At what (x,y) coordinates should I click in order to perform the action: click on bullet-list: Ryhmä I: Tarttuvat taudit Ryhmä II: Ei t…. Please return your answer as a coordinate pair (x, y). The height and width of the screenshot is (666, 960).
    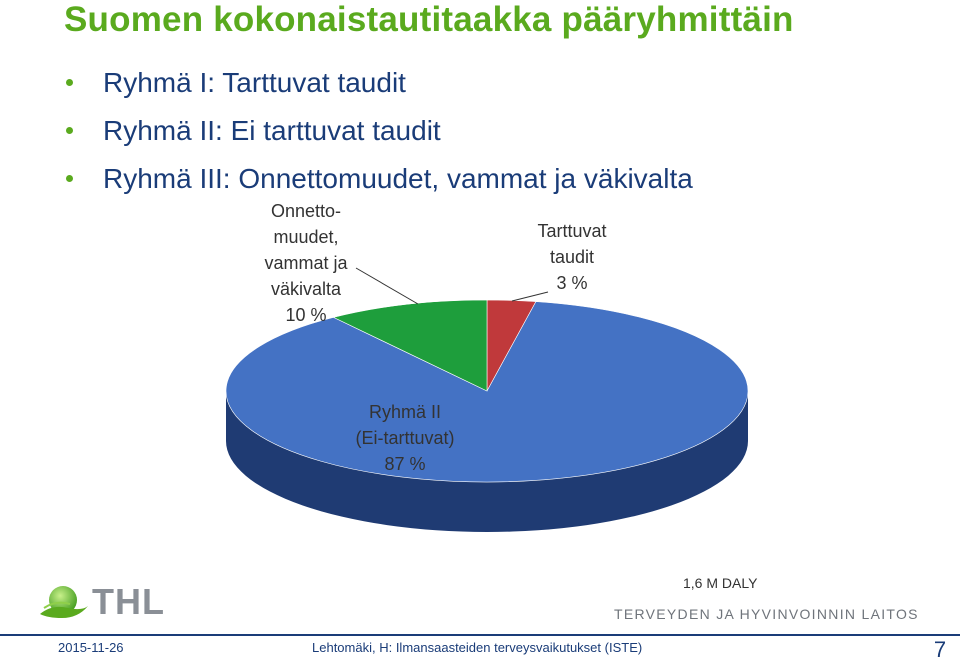
    Looking at the image, I should click on (379, 138).